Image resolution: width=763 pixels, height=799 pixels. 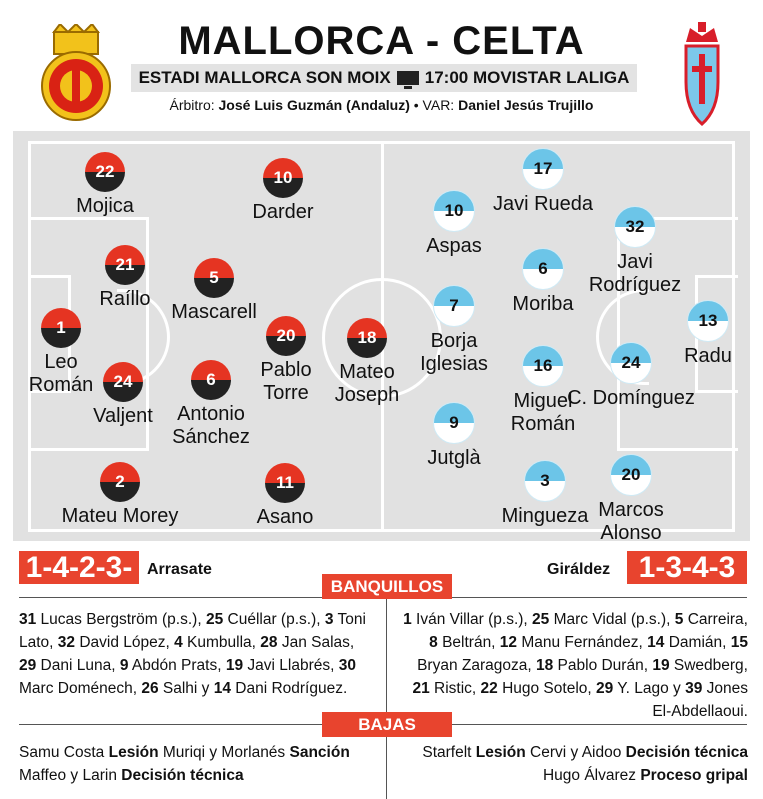 What do you see at coordinates (285, 483) in the screenshot?
I see `shirt-number-badge: 11` at bounding box center [285, 483].